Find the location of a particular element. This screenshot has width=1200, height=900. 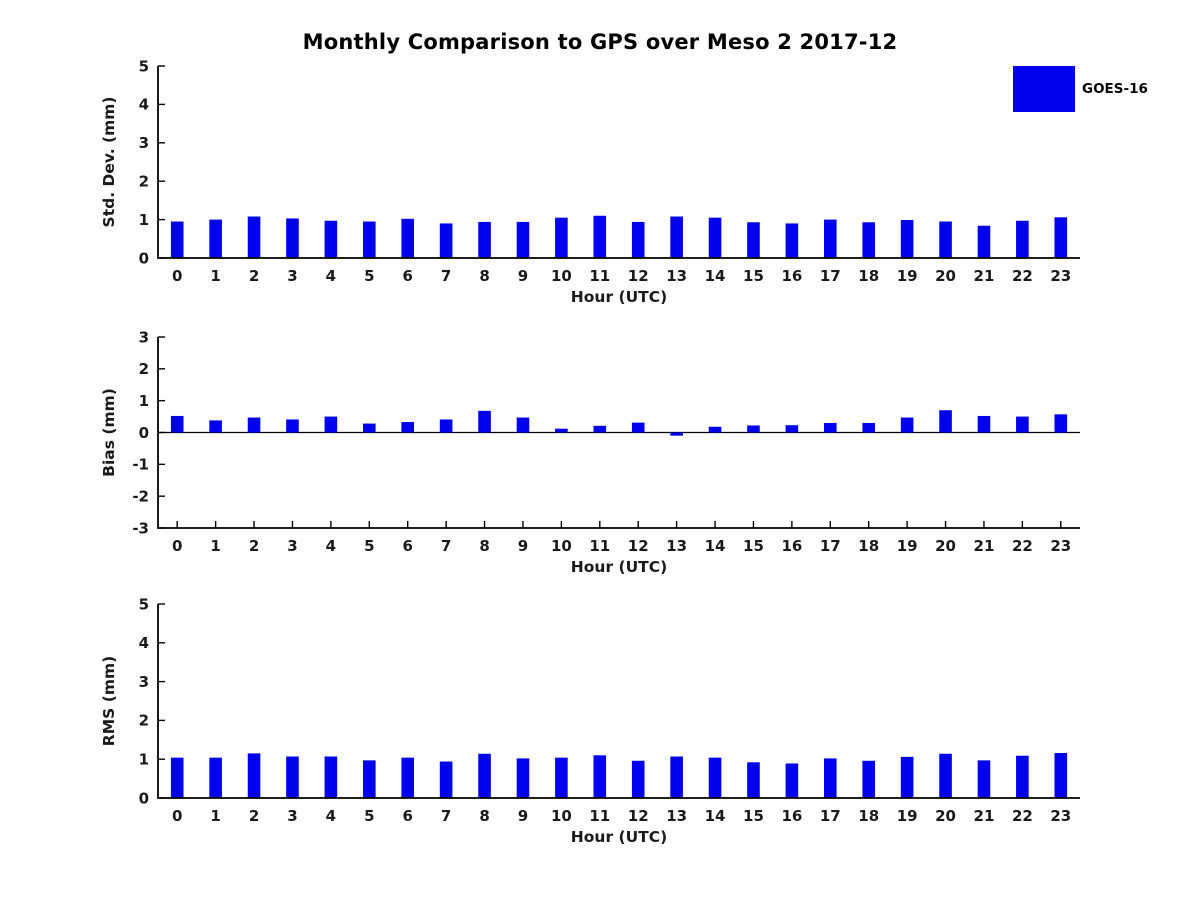

x-tick-label: 20 is located at coordinates (945, 276).